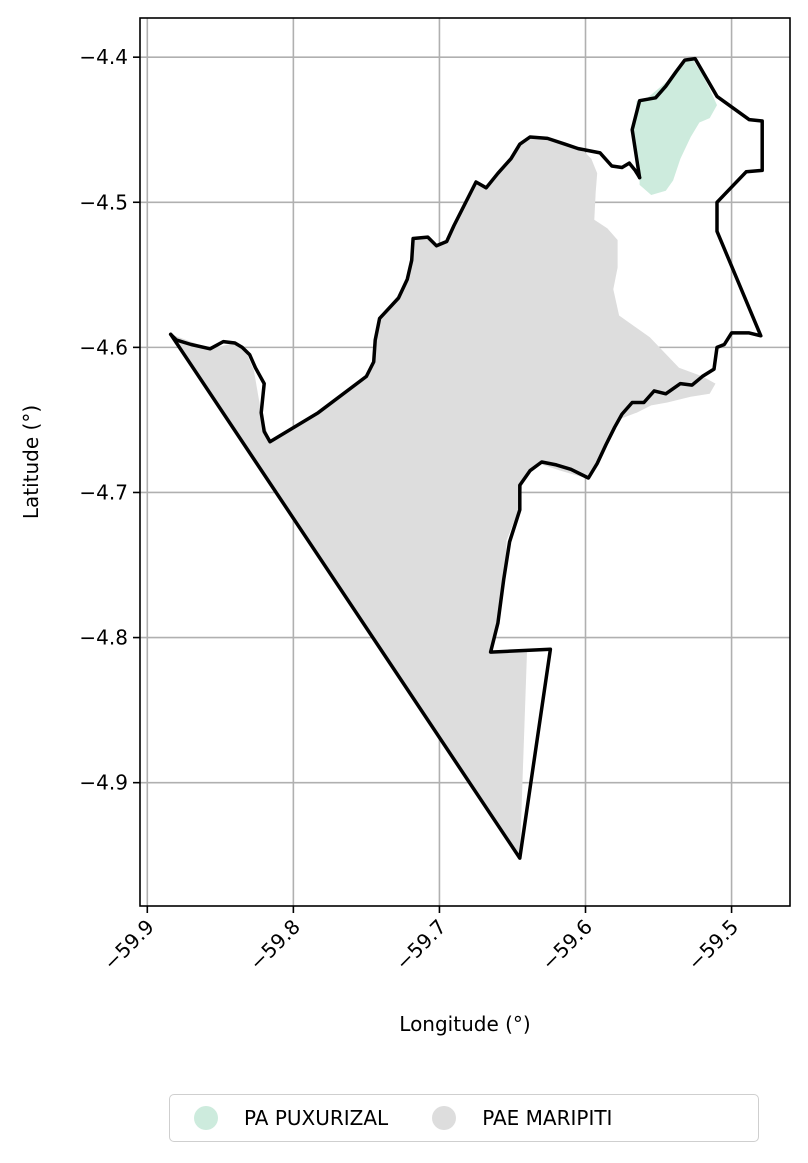 The height and width of the screenshot is (1163, 808). I want to click on y-tick-label: −4.7, so click(103, 492).